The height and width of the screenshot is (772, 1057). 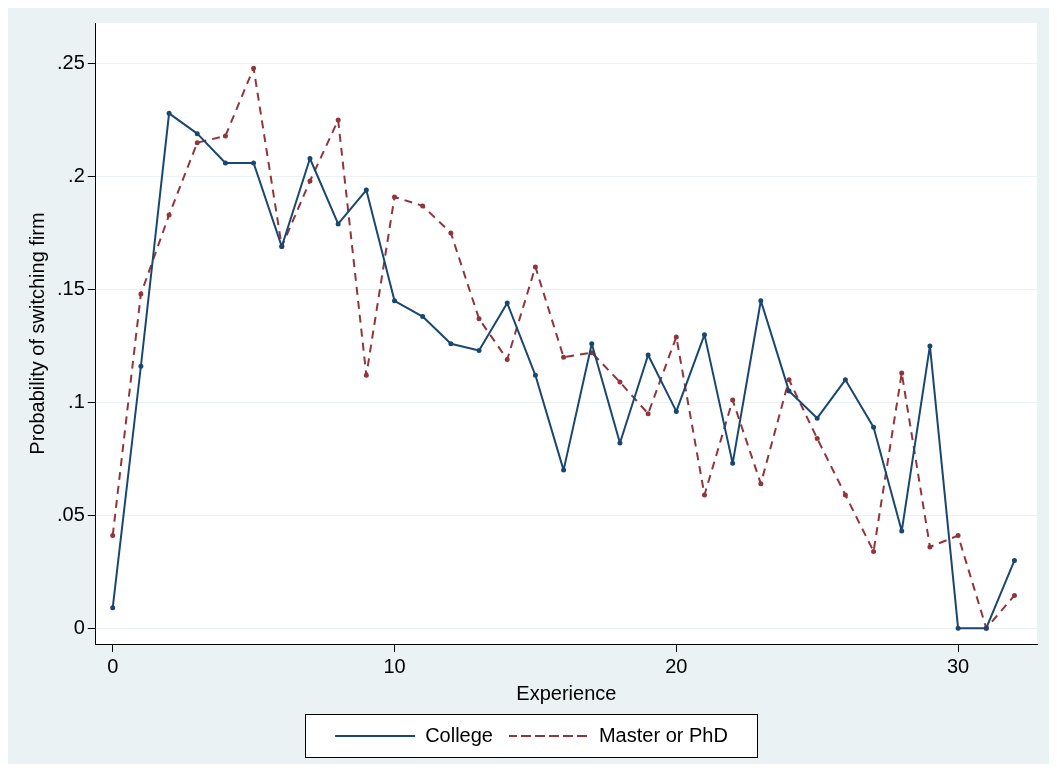 I want to click on x-tick-label: 10, so click(x=394, y=665).